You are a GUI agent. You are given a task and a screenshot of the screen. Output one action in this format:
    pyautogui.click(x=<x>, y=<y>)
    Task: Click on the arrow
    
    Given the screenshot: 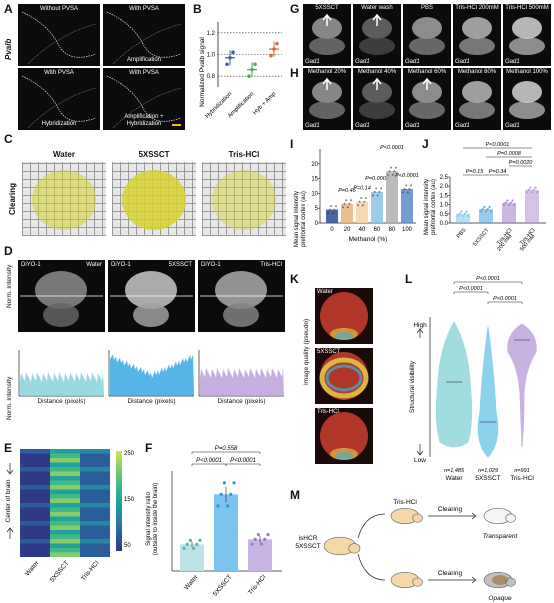 What is the action you would take?
    pyautogui.click(x=371, y=526)
    